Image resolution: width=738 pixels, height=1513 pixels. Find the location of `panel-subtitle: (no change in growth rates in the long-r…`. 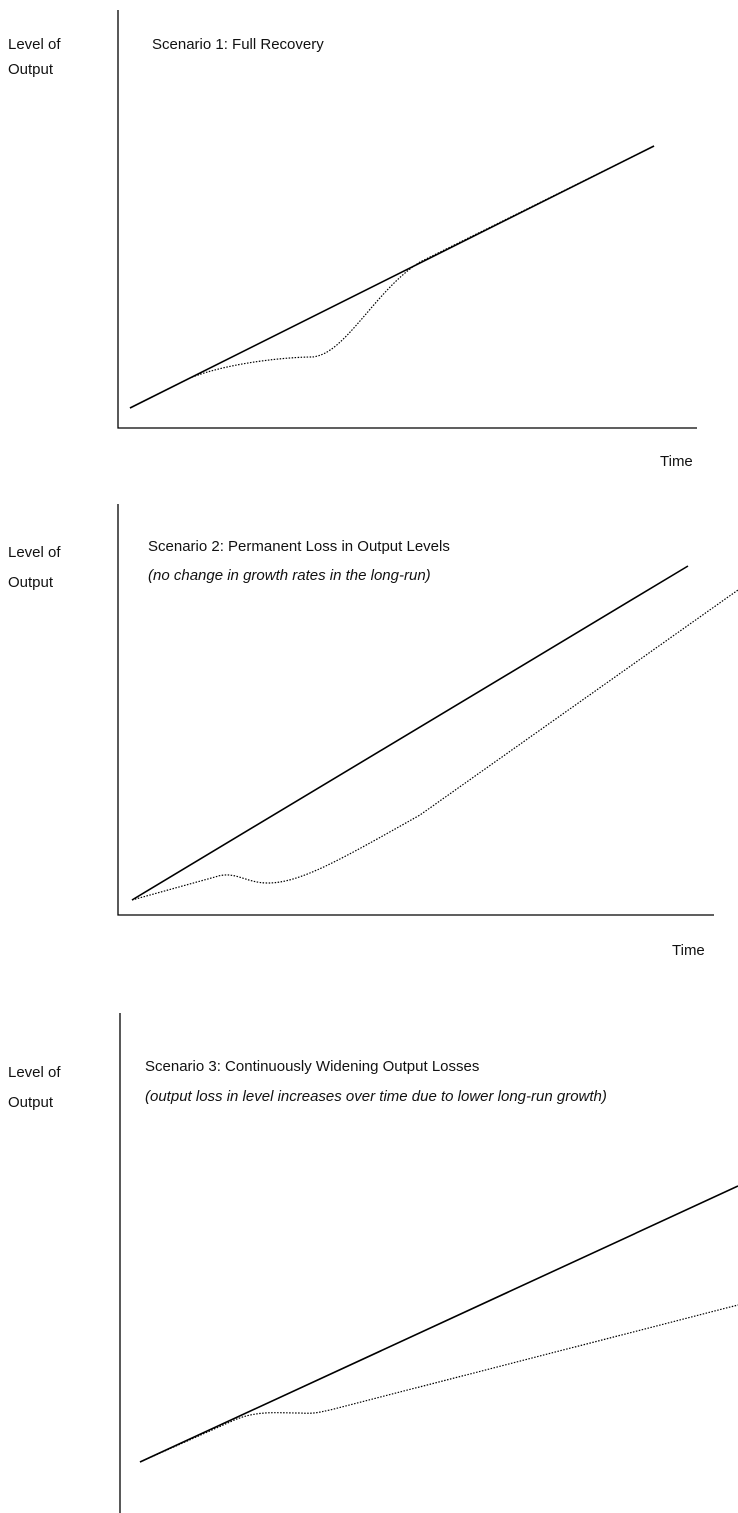

panel-subtitle: (no change in growth rates in the long-r… is located at coordinates (289, 575).